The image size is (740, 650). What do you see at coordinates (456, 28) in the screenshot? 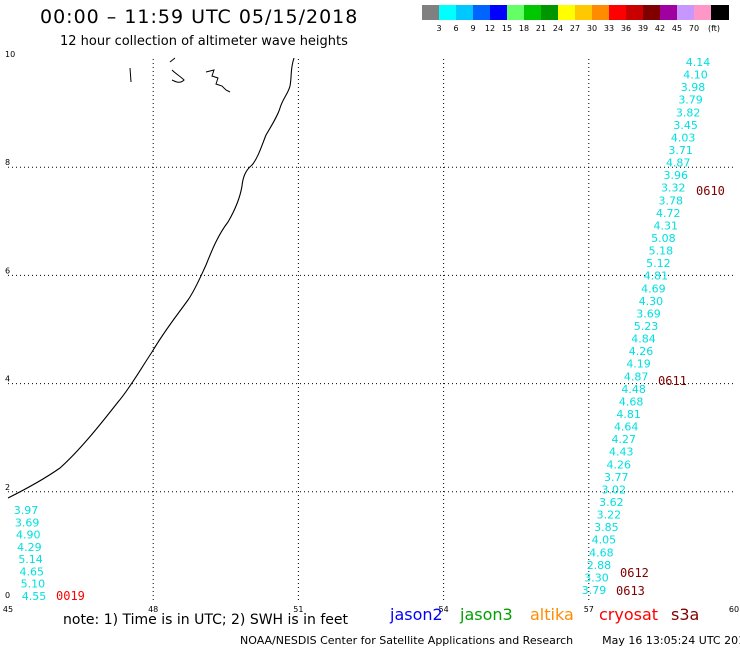
I see `legend-label: 6` at bounding box center [456, 28].